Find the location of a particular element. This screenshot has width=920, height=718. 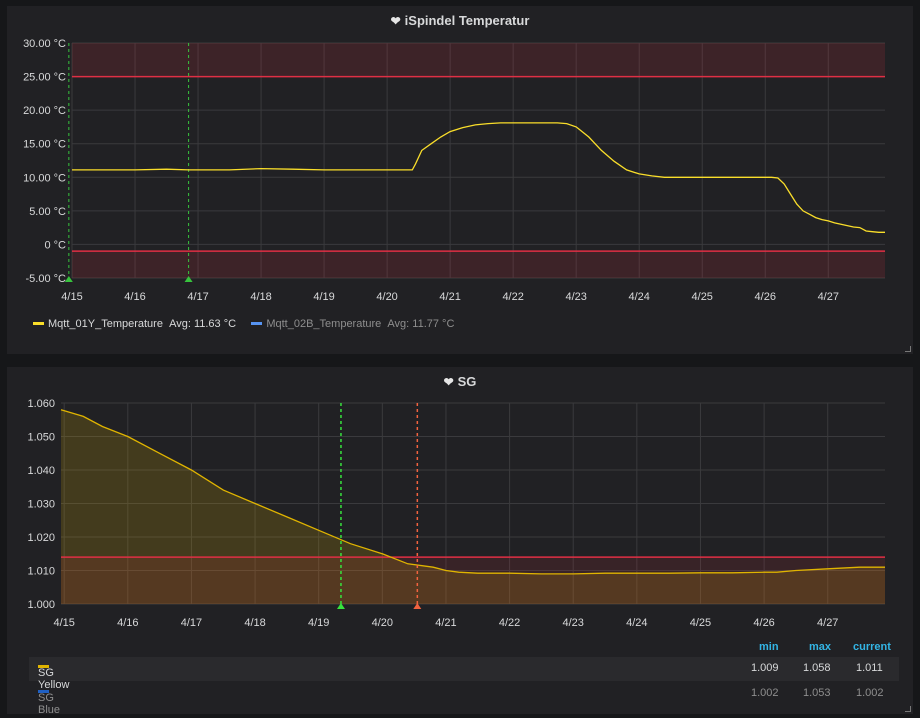

sg-panel-title: ❤ SG is located at coordinates (460, 381).